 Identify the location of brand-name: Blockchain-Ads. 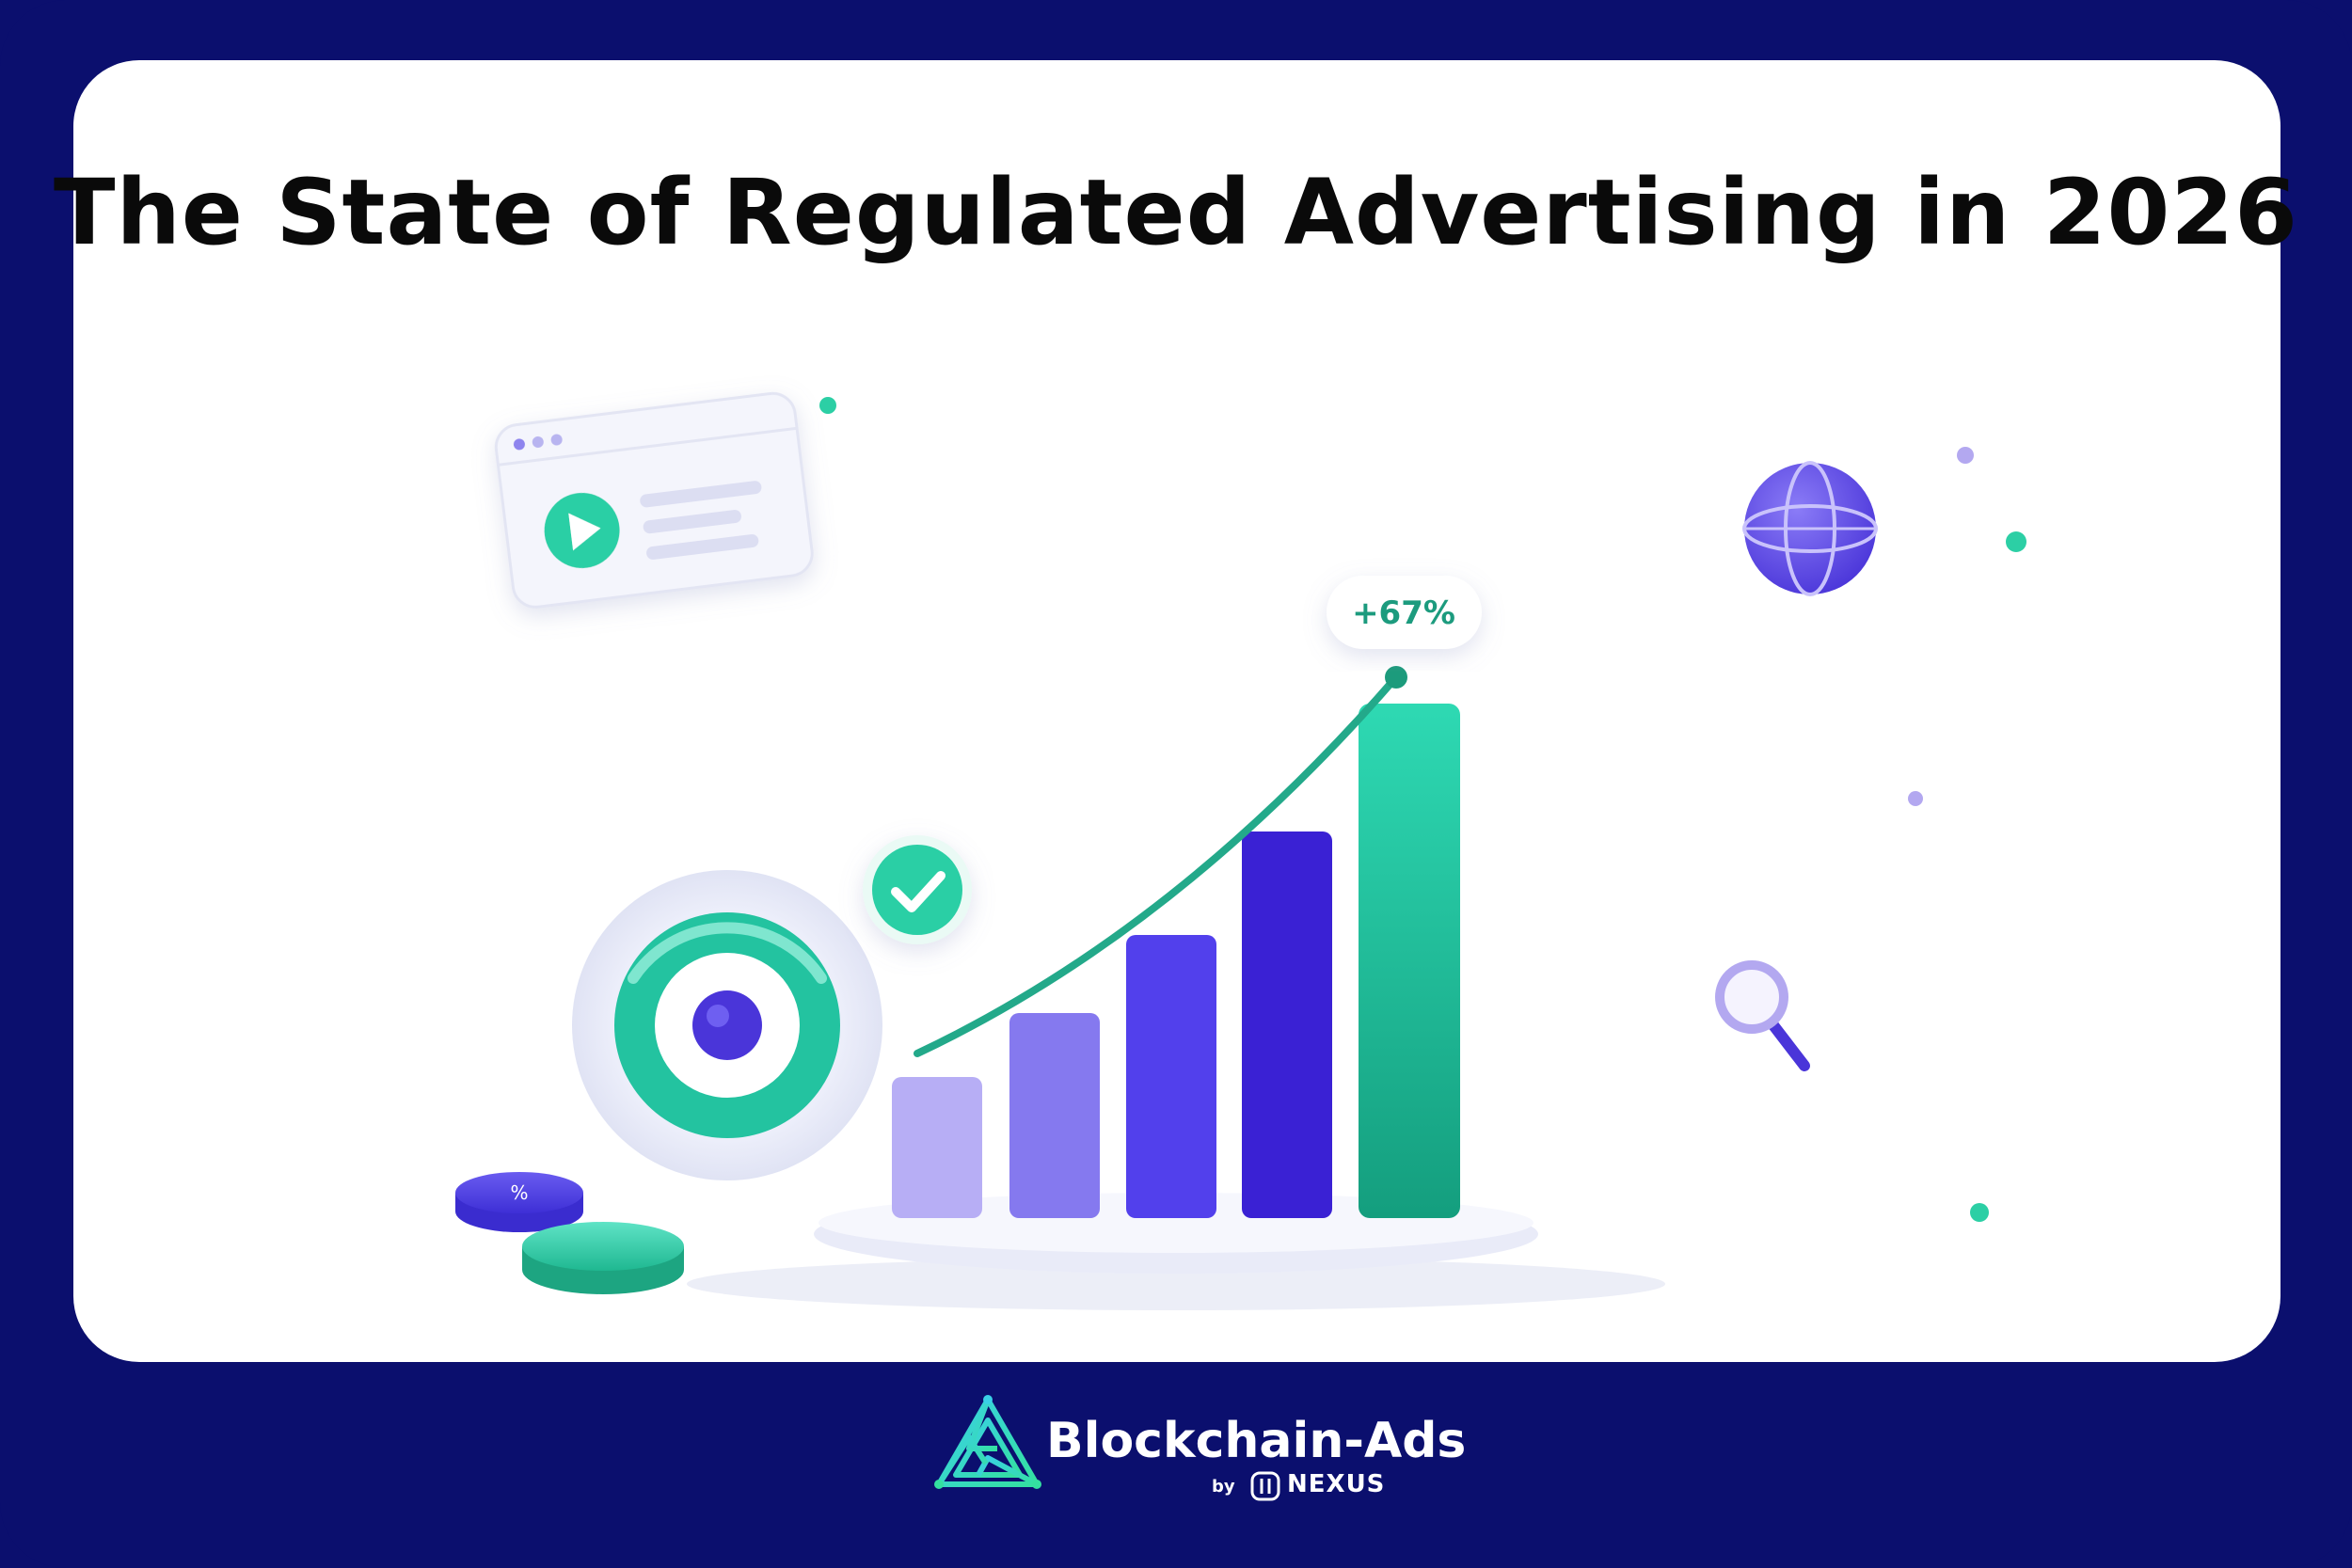
(1256, 1441).